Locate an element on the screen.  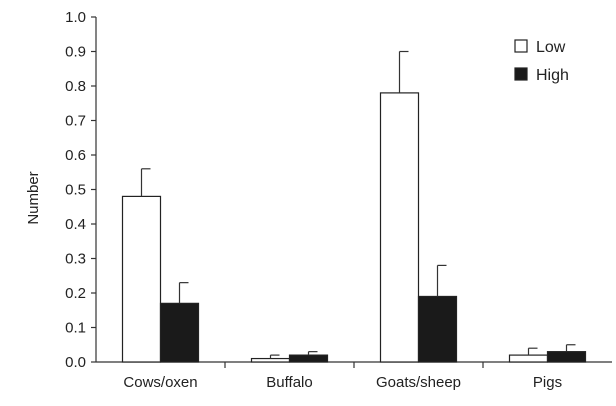
y-tick-label: 0.1 is located at coordinates (75, 328).